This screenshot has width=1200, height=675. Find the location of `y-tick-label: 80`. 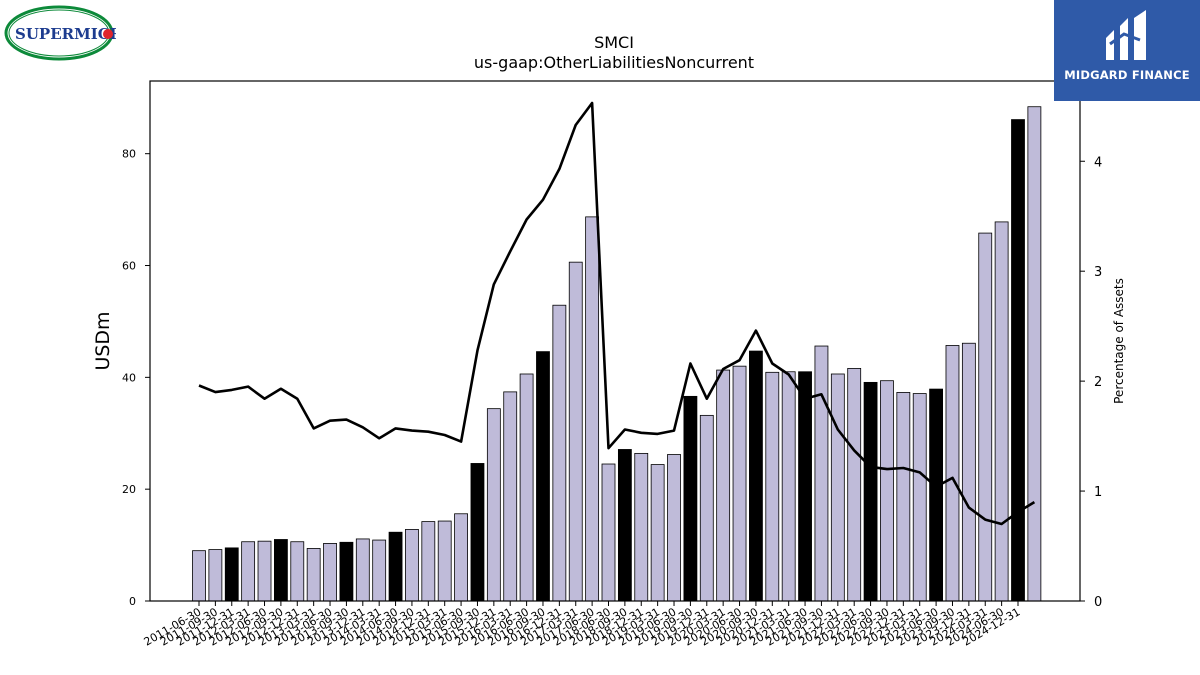

y-tick-label: 80 is located at coordinates (129, 154).